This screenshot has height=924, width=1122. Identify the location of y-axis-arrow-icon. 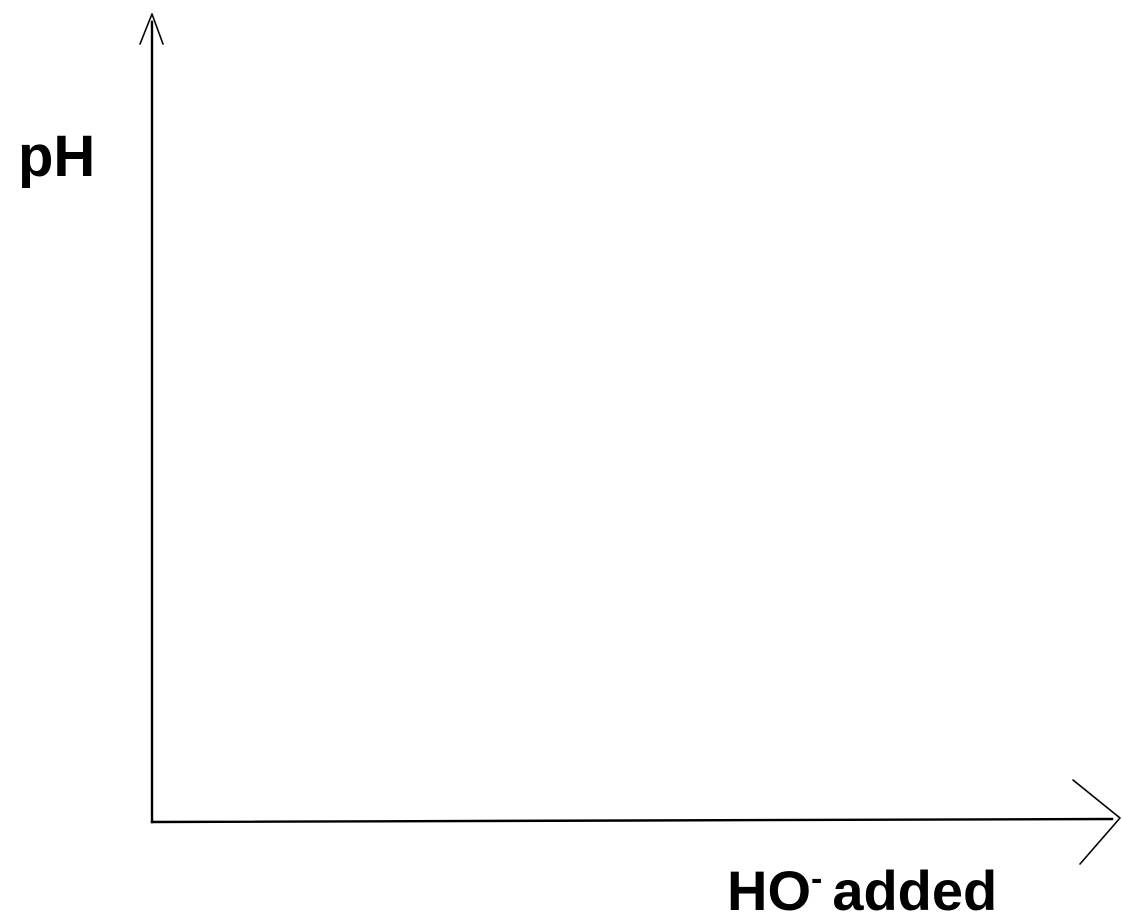
(151, 29).